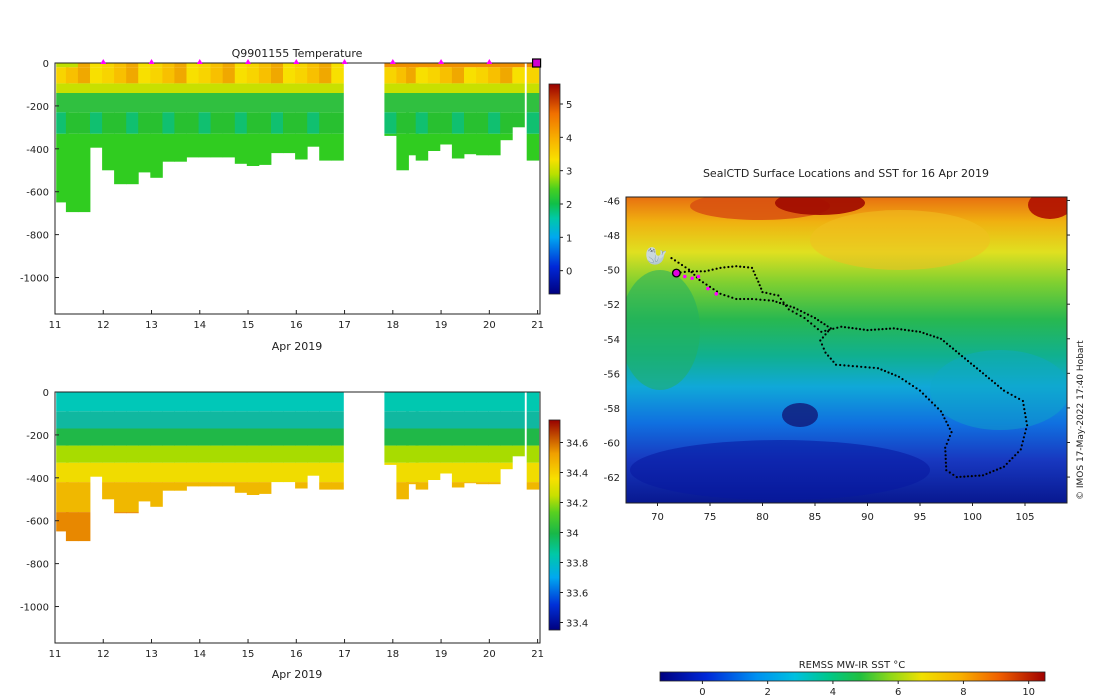 The image size is (1100, 700). What do you see at coordinates (344, 325) in the screenshot?
I see `x-tick-label: 17` at bounding box center [344, 325].